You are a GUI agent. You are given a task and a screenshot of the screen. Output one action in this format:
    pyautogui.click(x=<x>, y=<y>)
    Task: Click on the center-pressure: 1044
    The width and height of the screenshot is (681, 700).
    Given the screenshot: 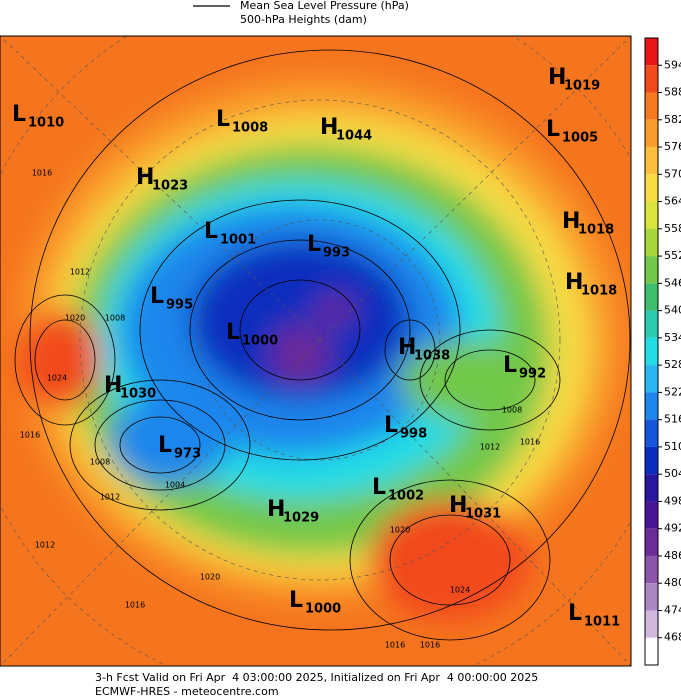 What is the action you would take?
    pyautogui.click(x=354, y=136)
    